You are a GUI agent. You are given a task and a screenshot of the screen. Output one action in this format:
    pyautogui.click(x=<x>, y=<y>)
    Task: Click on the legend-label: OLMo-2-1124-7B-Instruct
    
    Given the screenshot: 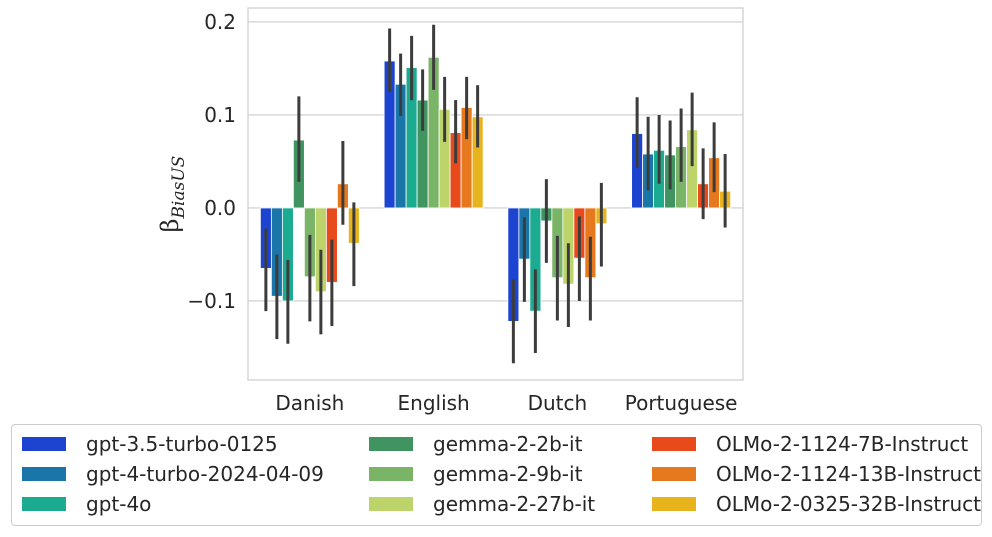 What is the action you would take?
    pyautogui.click(x=842, y=444)
    